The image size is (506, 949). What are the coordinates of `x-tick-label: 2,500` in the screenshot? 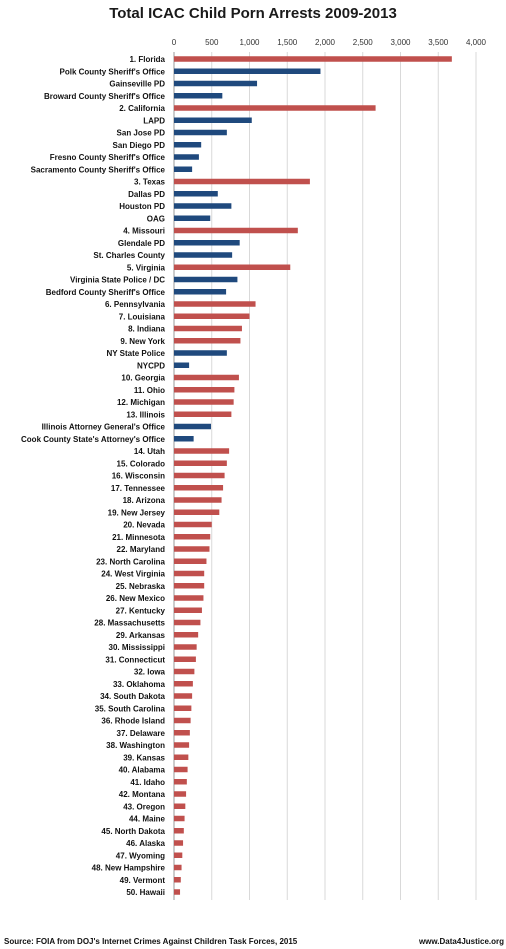 It's located at (363, 42).